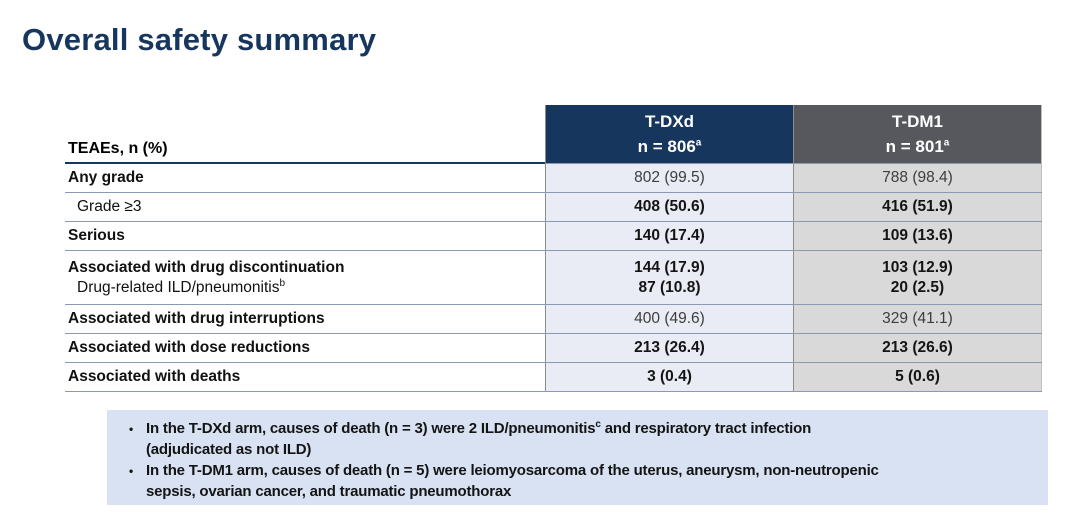 Image resolution: width=1080 pixels, height=513 pixels. I want to click on col-tdxd-name: T-DXd, so click(669, 121).